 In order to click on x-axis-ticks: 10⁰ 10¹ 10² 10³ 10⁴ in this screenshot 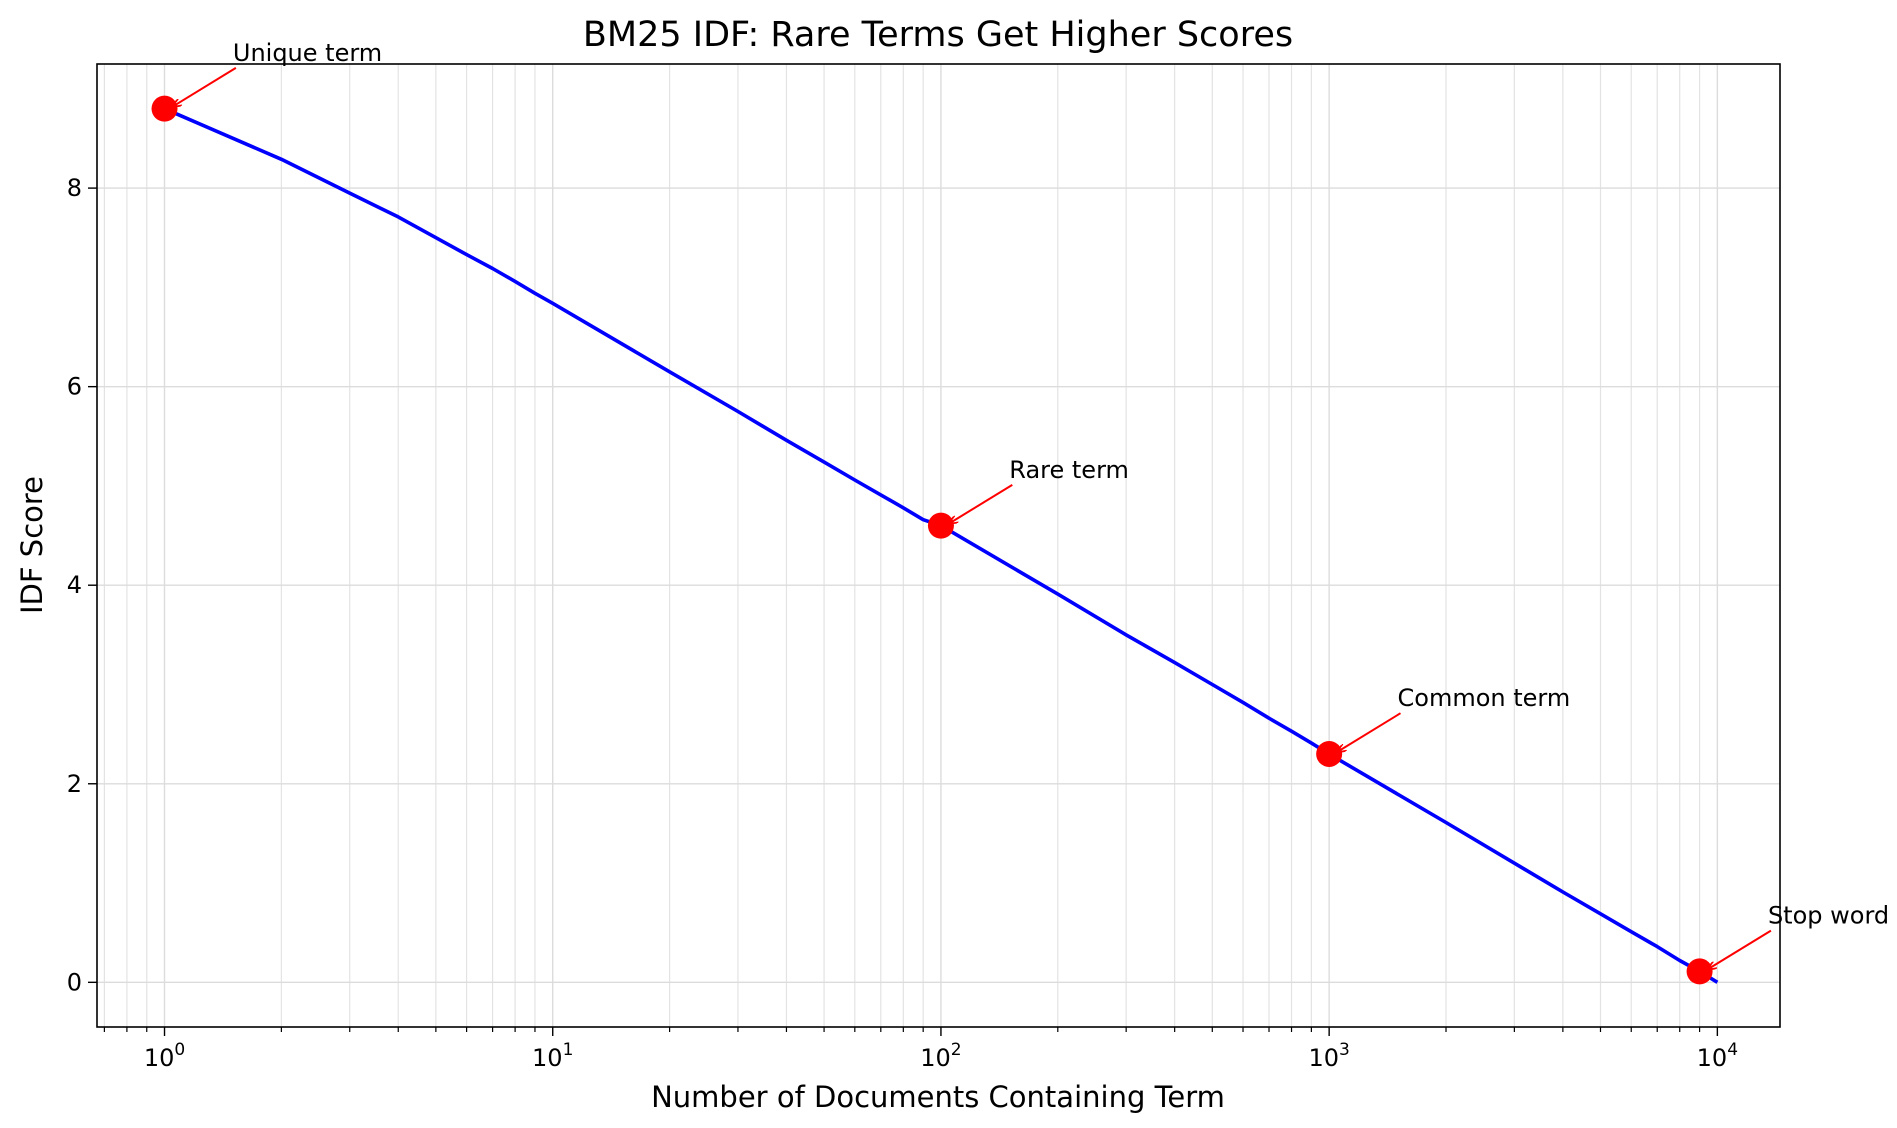, I will do `click(920, 1049)`.